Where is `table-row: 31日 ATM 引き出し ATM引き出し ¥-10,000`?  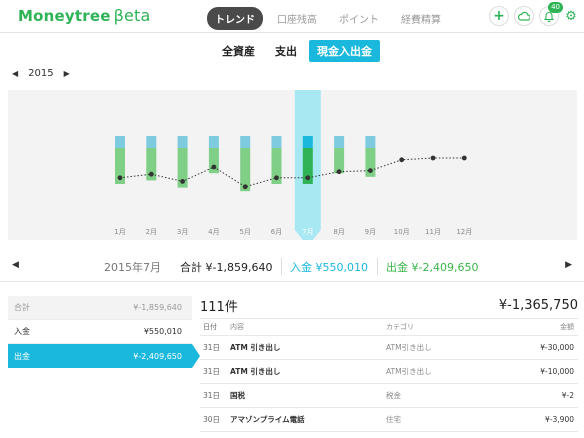
table-row: 31日 ATM 引き出し ATM引き出し ¥-10,000 is located at coordinates (389, 372).